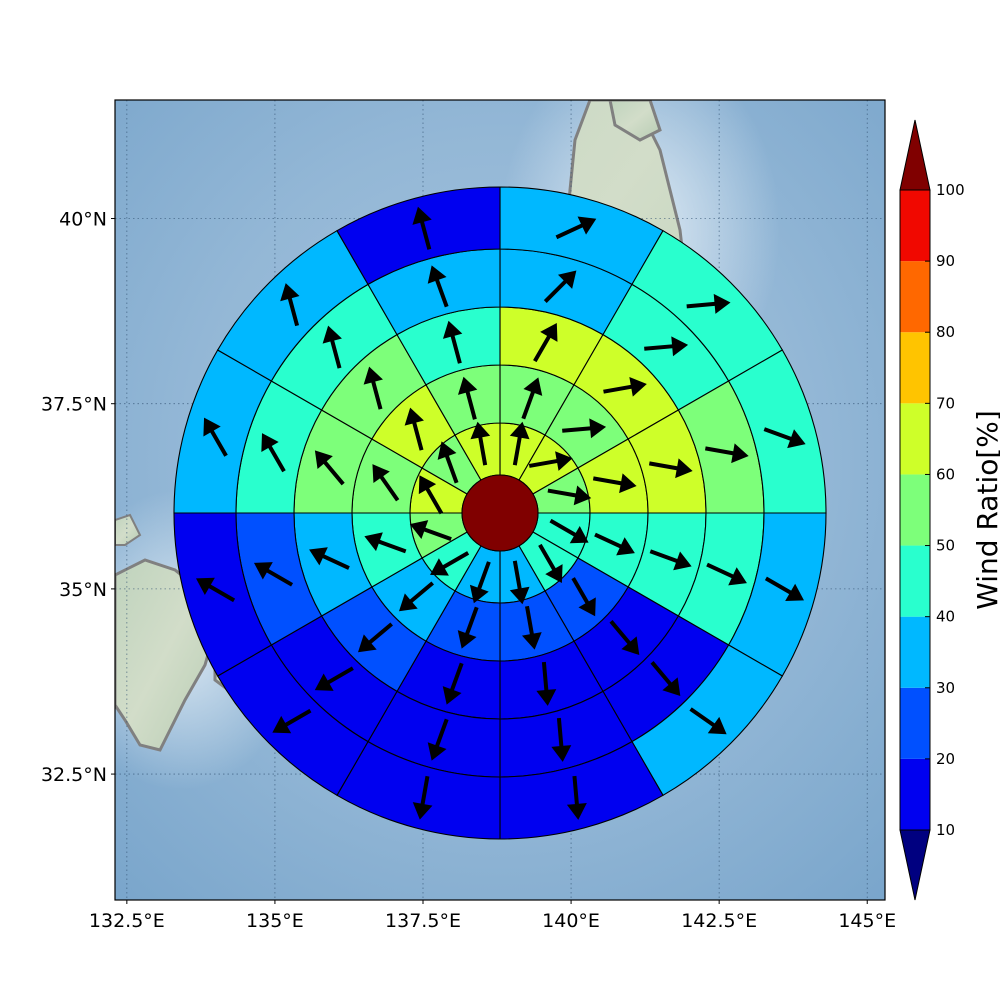  I want to click on colorbar-tick-label: 60, so click(945, 474).